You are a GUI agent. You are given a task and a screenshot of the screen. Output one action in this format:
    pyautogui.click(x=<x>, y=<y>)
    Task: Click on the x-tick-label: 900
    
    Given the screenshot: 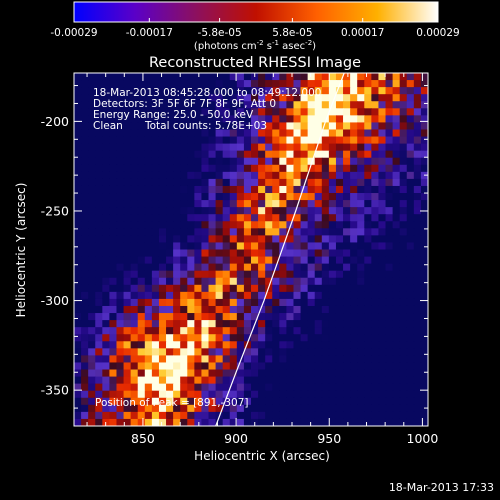 What is the action you would take?
    pyautogui.click(x=236, y=438)
    